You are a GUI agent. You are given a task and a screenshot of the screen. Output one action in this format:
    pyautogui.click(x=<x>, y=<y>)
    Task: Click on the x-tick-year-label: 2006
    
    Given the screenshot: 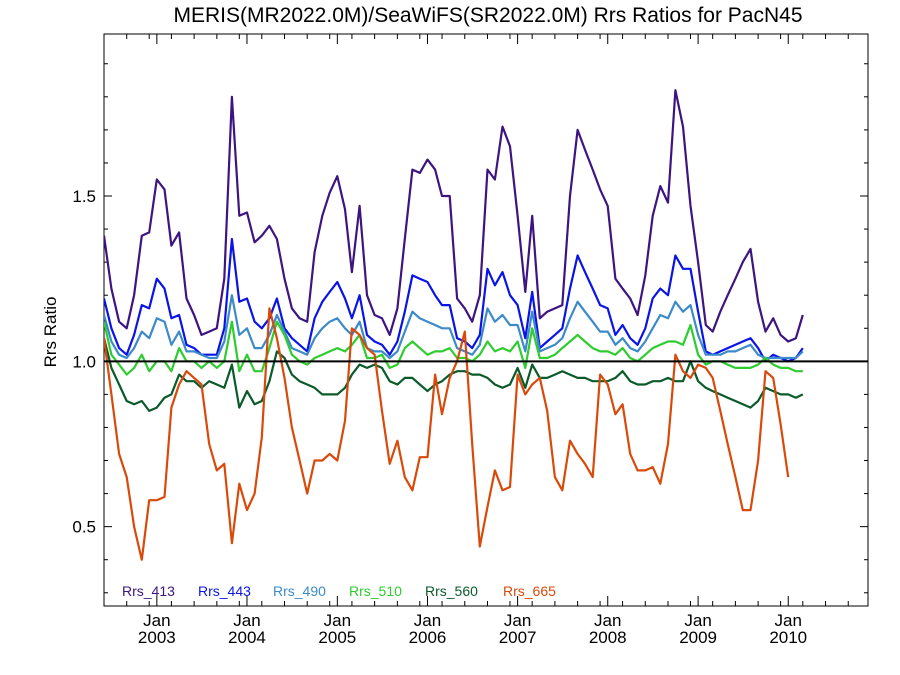 What is the action you would take?
    pyautogui.click(x=428, y=637)
    